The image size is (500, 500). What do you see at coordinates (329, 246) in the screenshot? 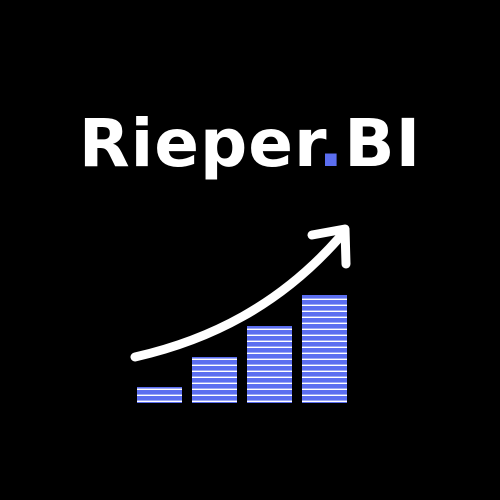
I see `arrow-head` at bounding box center [329, 246].